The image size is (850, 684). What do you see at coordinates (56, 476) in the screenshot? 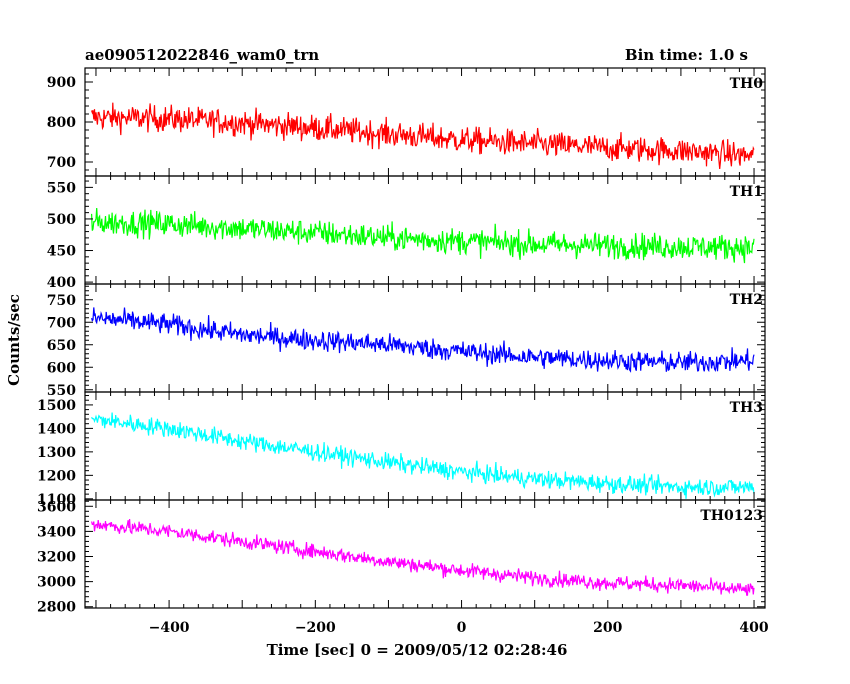
I see `y-tick-label: 1200` at bounding box center [56, 476].